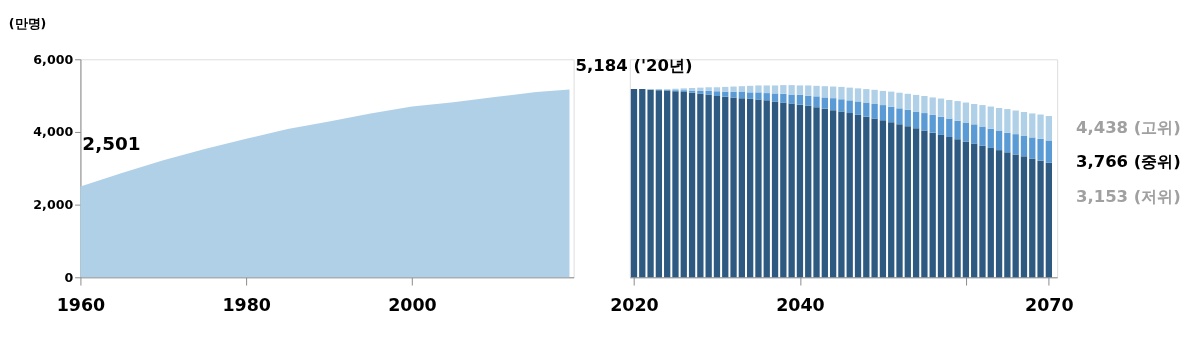  I want to click on x-tick-label: 2070, so click(1049, 304).